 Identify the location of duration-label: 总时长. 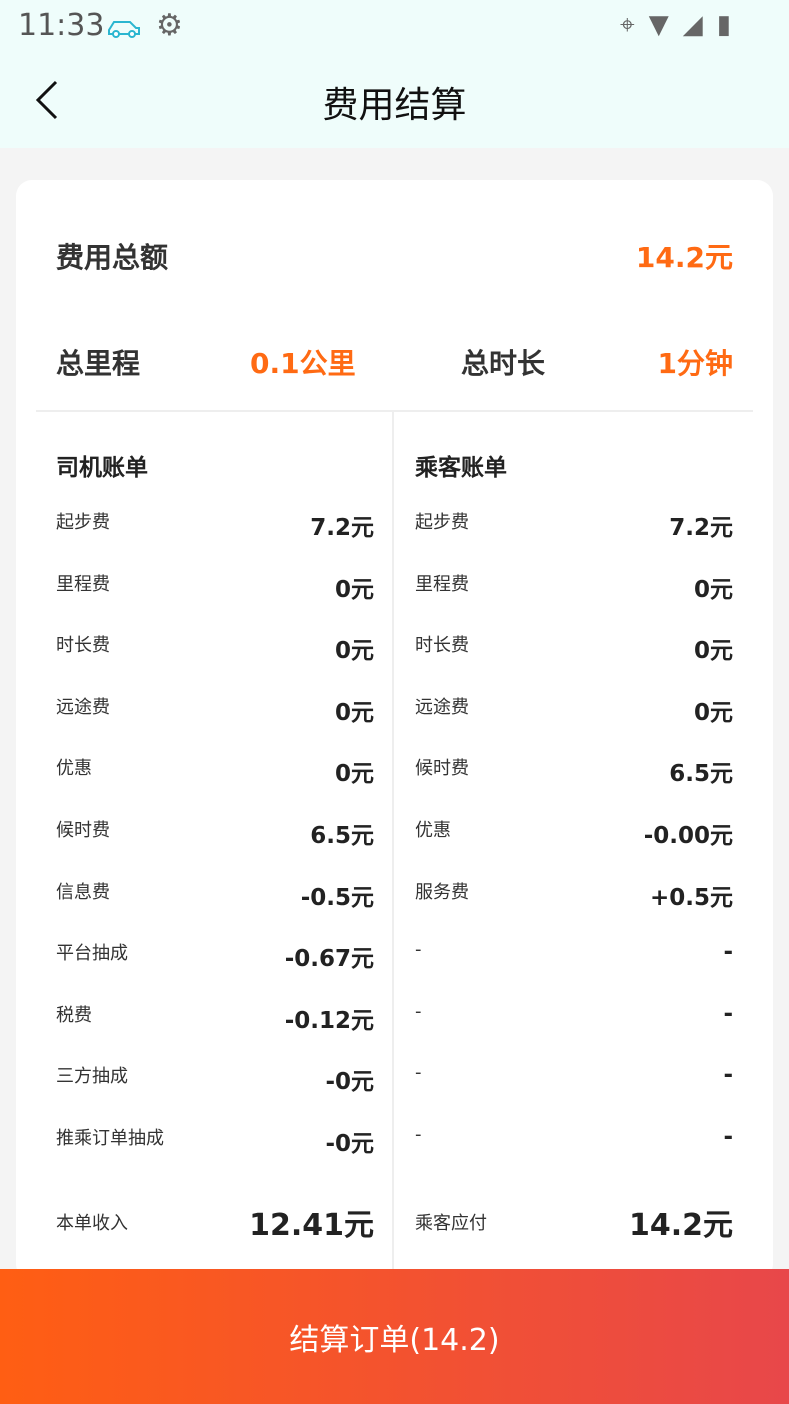
(503, 363).